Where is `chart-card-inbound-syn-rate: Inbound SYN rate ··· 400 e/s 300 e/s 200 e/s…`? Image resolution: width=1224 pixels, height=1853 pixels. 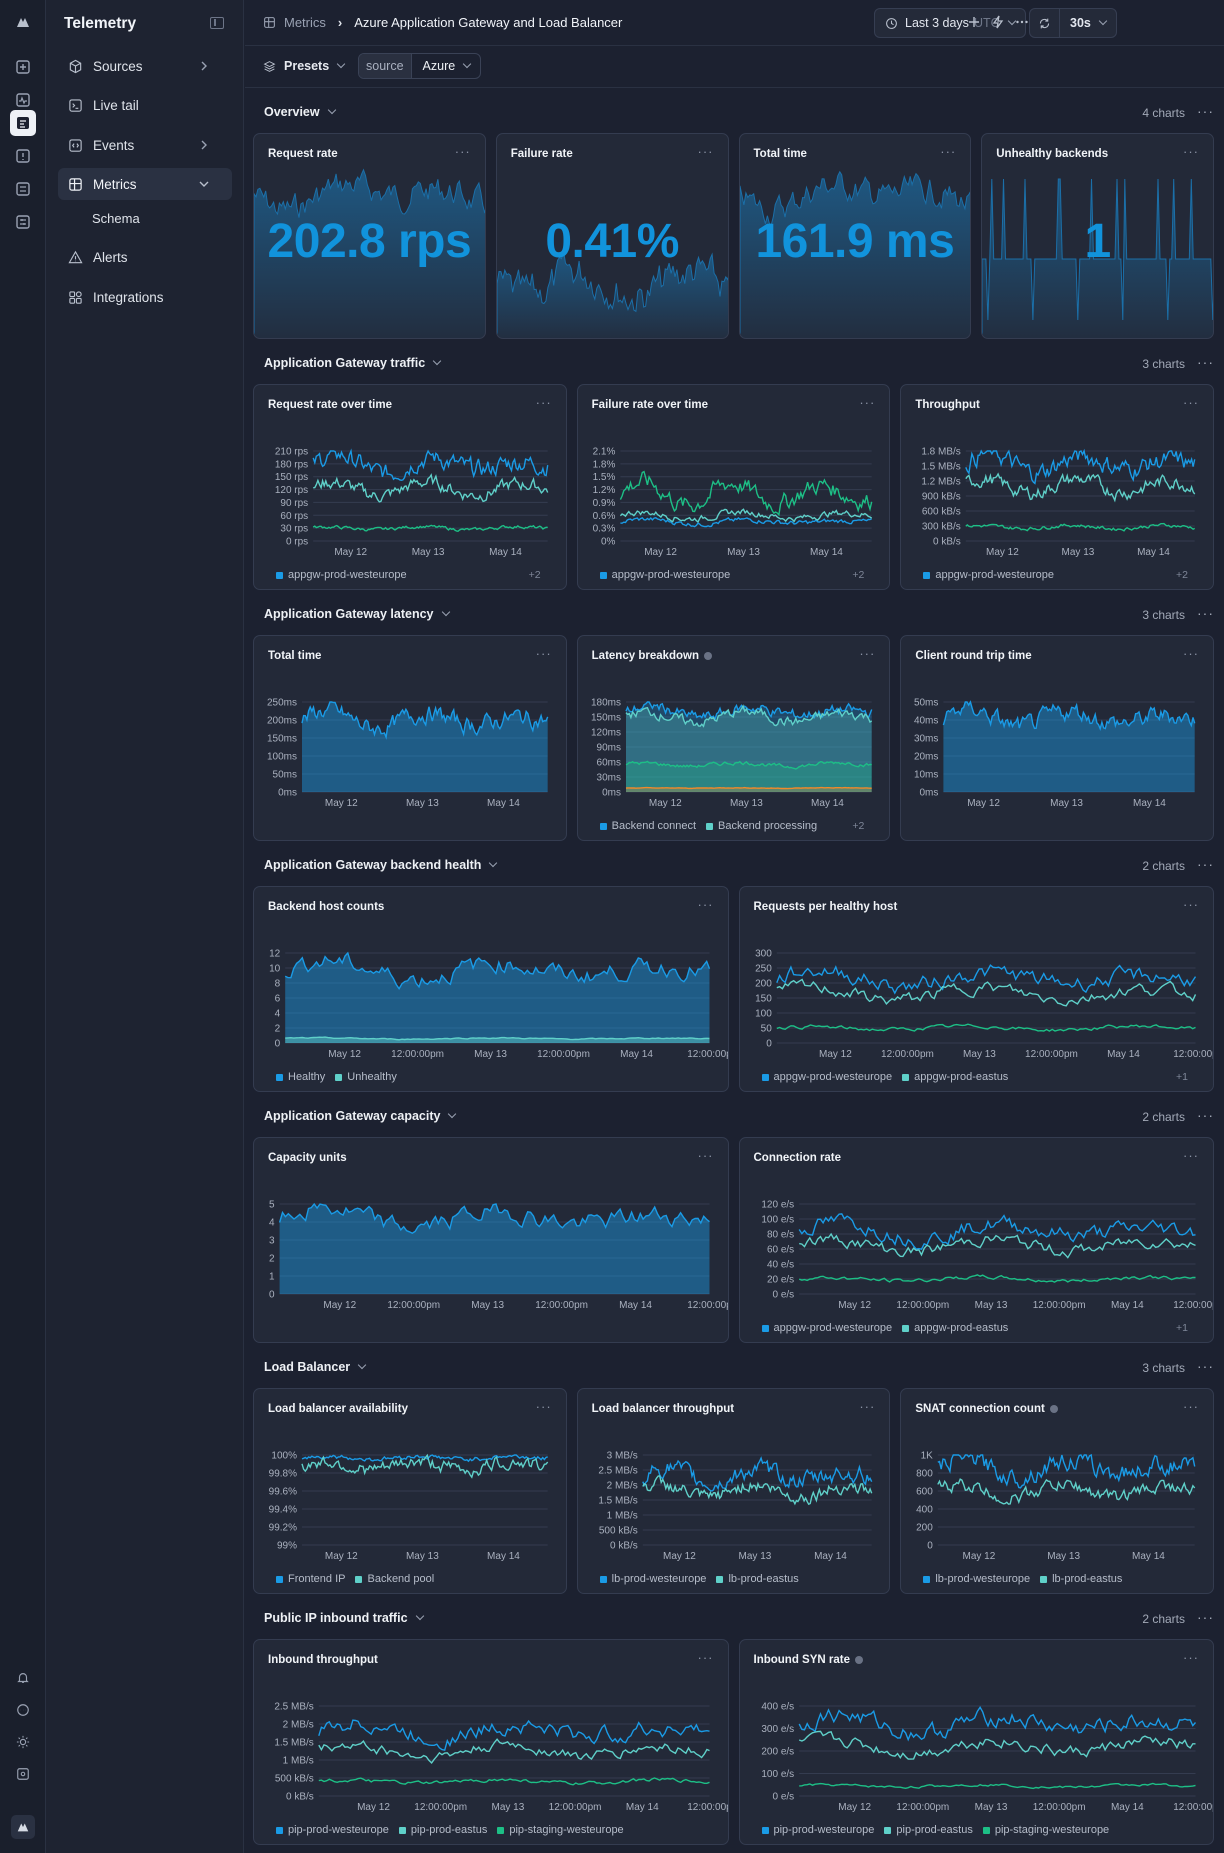
chart-card-inbound-syn-rate: Inbound SYN rate ··· 400 e/s 300 e/s 200 e/s… is located at coordinates (976, 1742).